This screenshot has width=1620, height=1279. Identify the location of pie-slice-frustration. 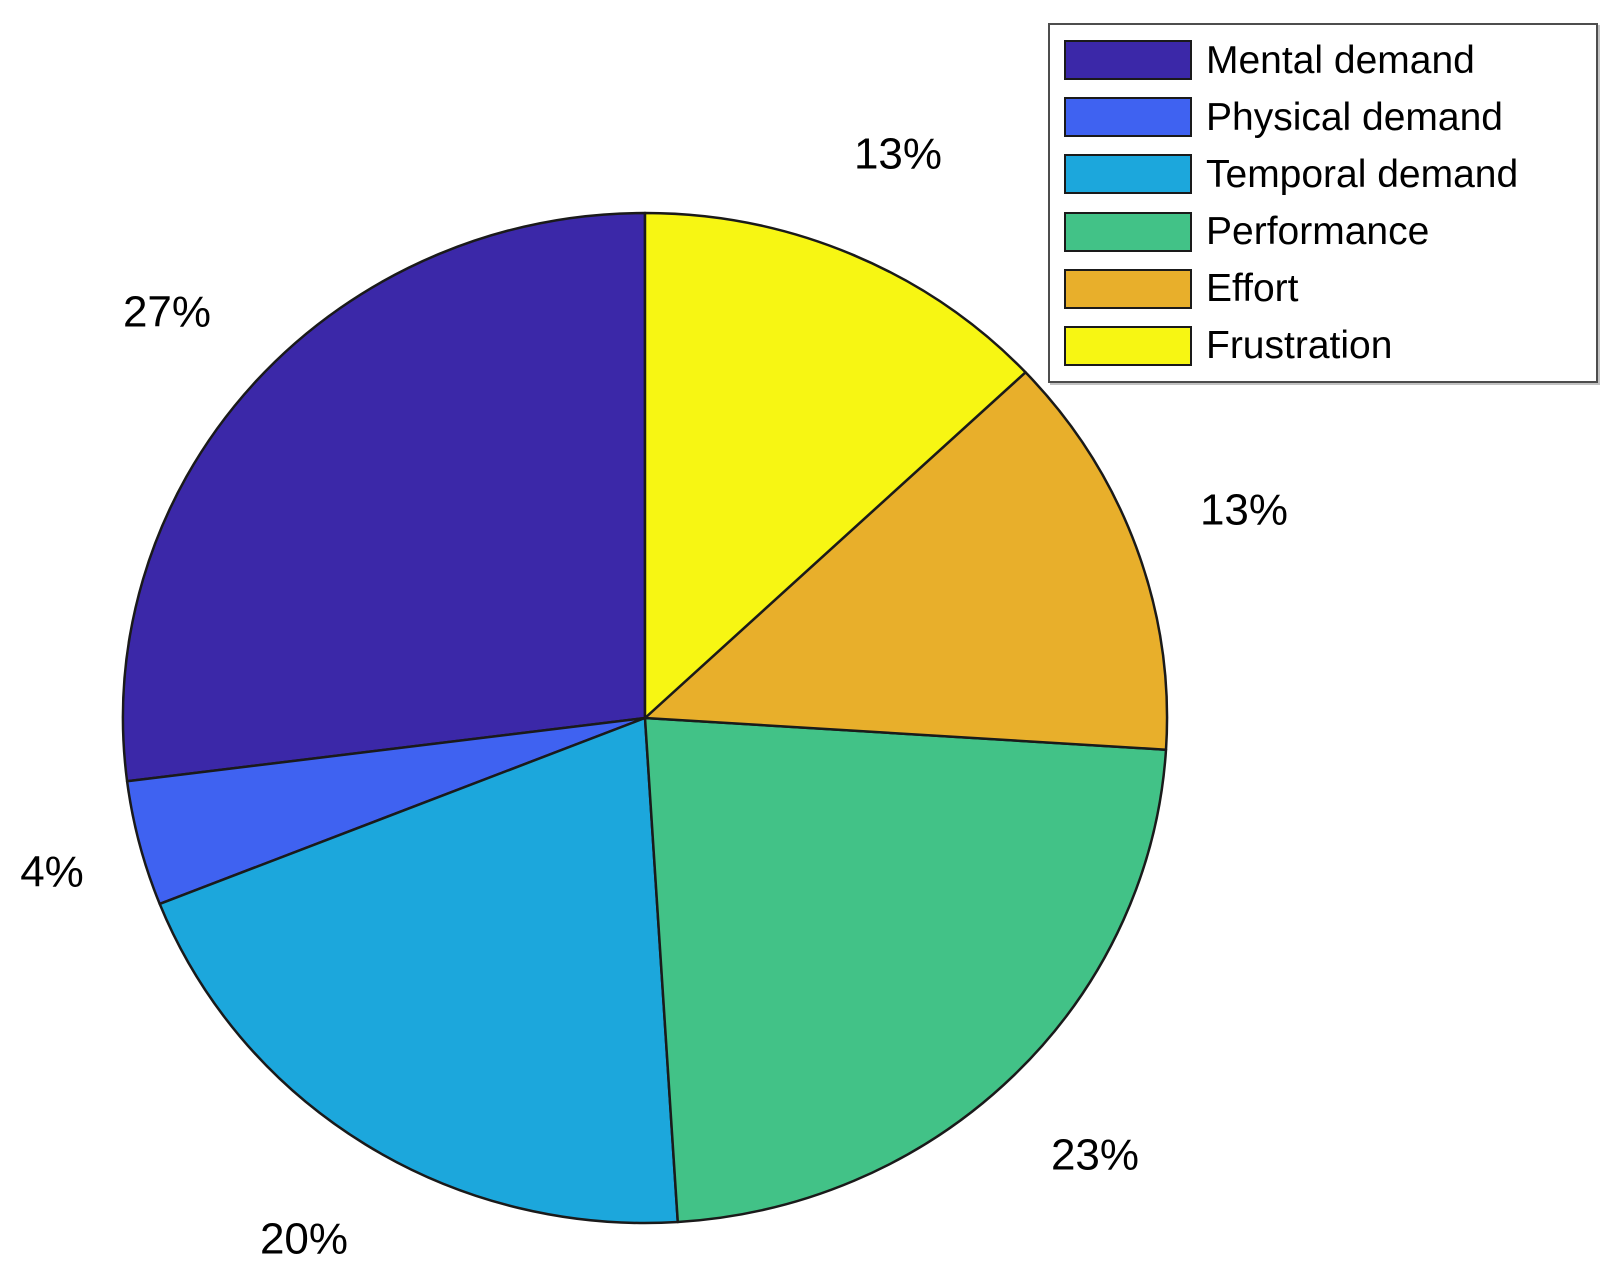
(835, 465).